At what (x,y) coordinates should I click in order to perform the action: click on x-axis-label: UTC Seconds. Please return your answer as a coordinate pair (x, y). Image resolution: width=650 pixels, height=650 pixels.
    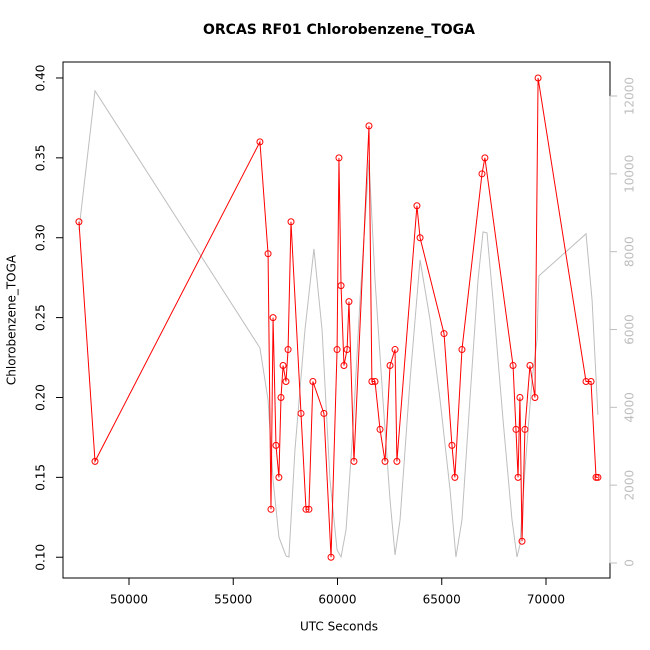
    Looking at the image, I should click on (339, 627).